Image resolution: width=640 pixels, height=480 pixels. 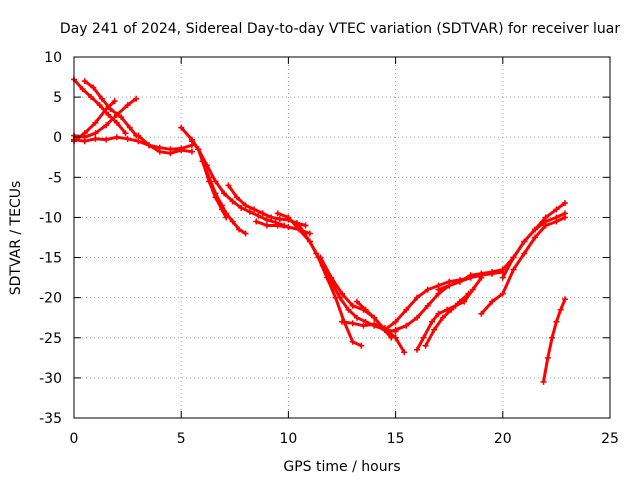 What do you see at coordinates (610, 439) in the screenshot?
I see `x-tick-label: 25` at bounding box center [610, 439].